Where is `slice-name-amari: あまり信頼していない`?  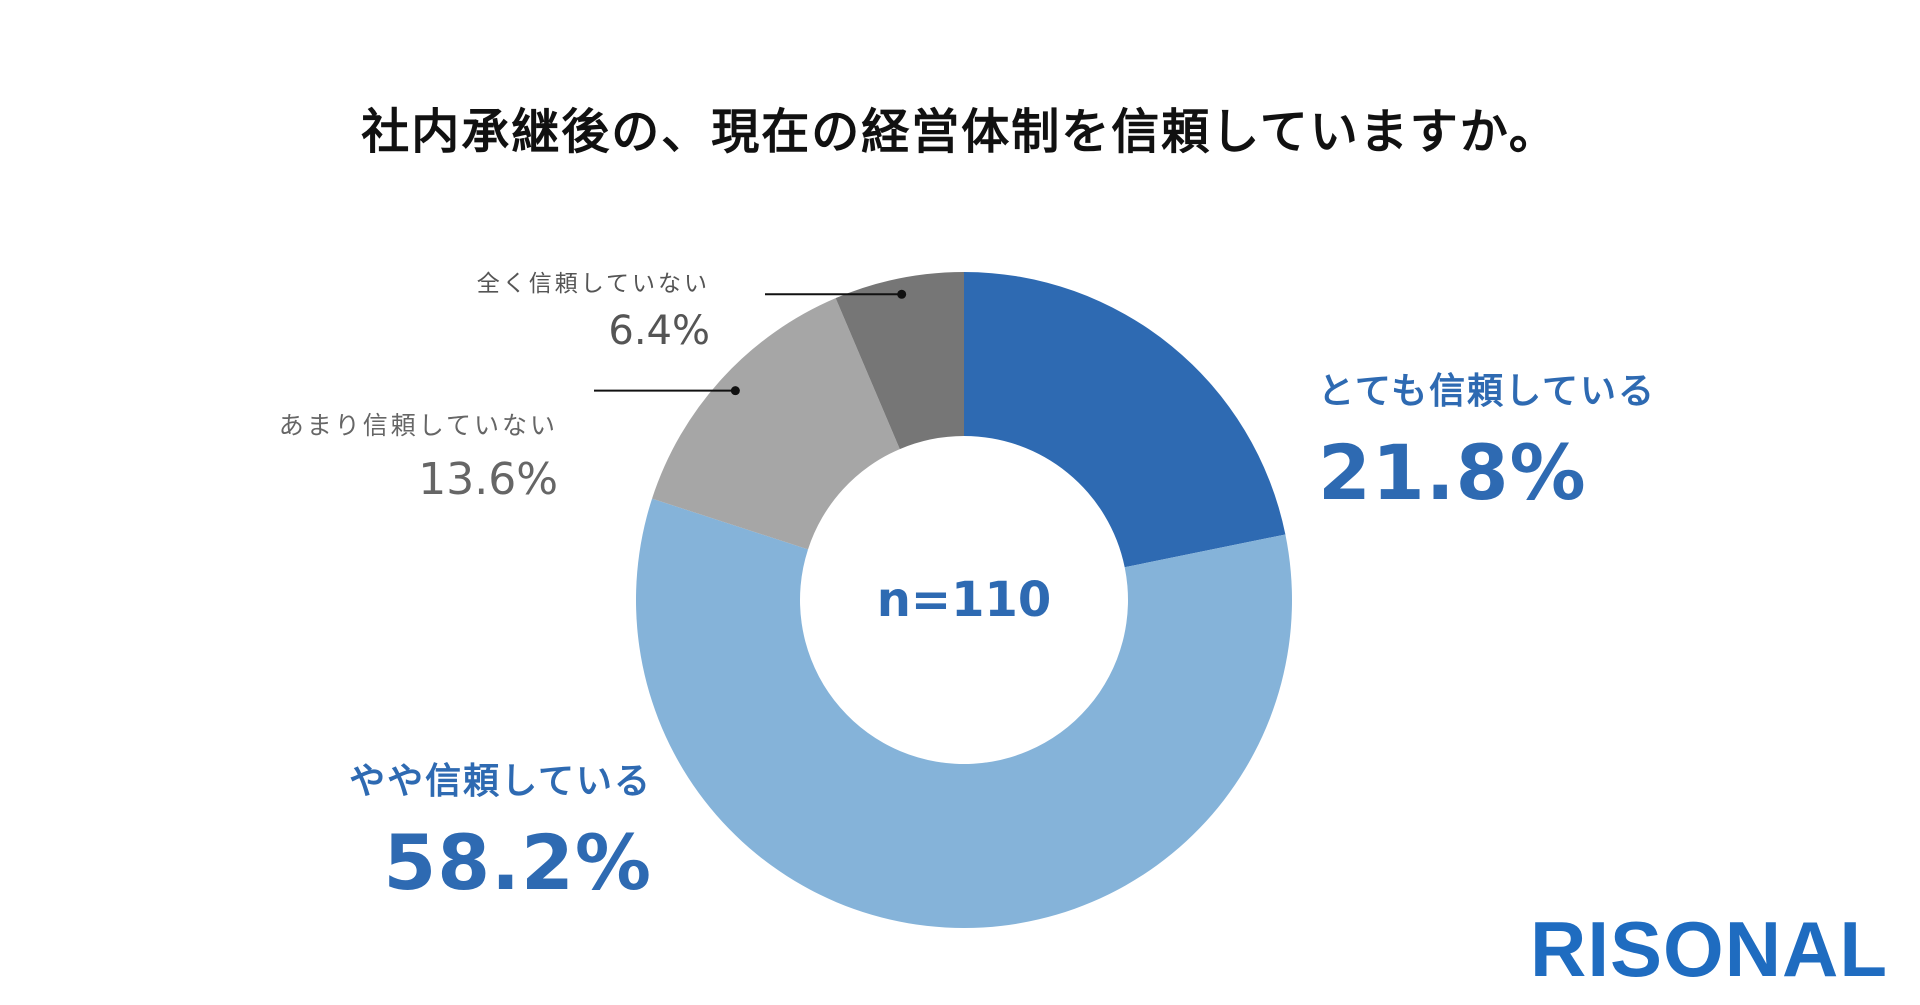 slice-name-amari: あまり信頼していない is located at coordinates (418, 425).